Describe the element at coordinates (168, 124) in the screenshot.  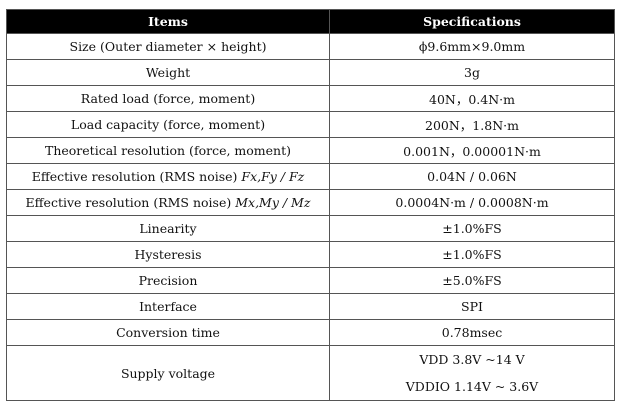
I see `item-cell-load-capacity: Load capacity (force, moment)` at that location.